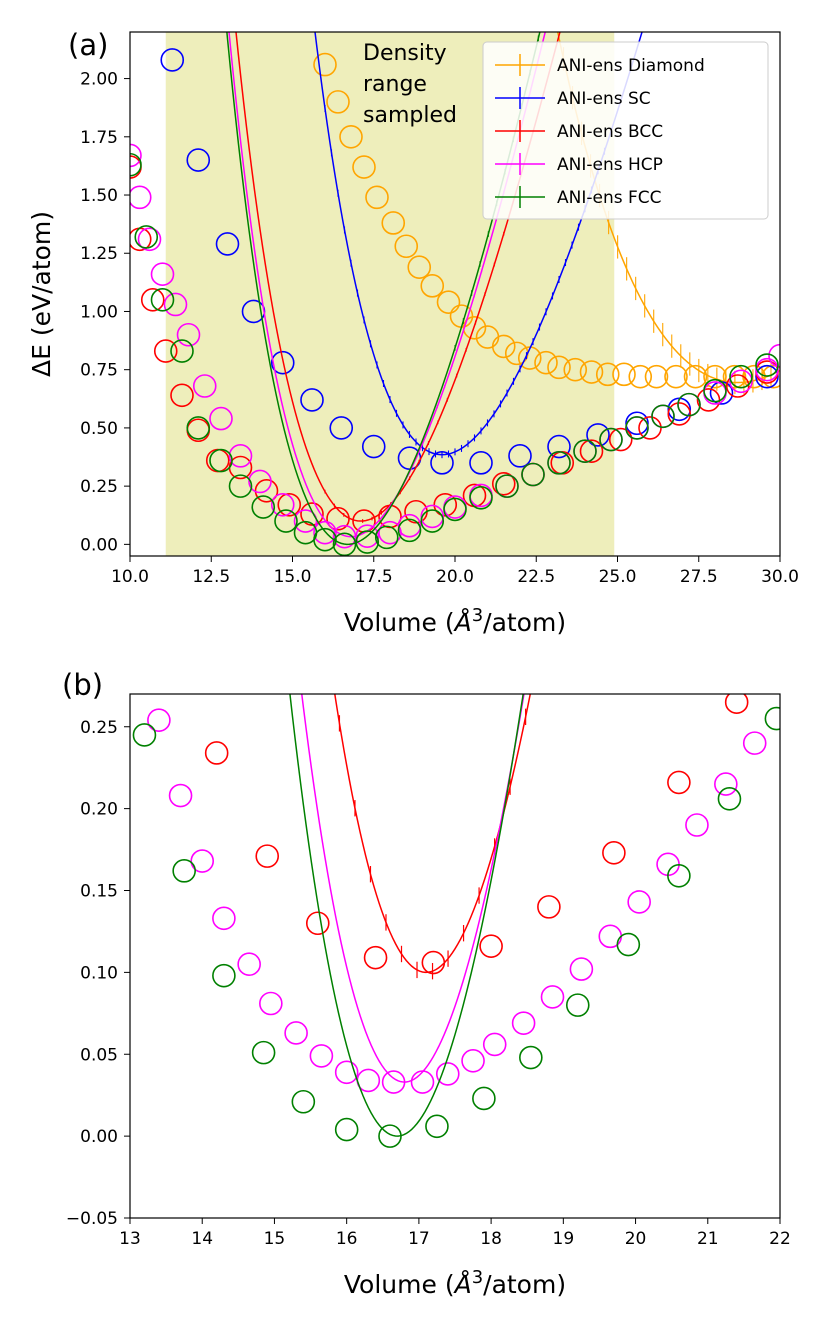 The height and width of the screenshot is (1329, 830). What do you see at coordinates (99, 545) in the screenshot?
I see `y-tick-label: 0.00` at bounding box center [99, 545].